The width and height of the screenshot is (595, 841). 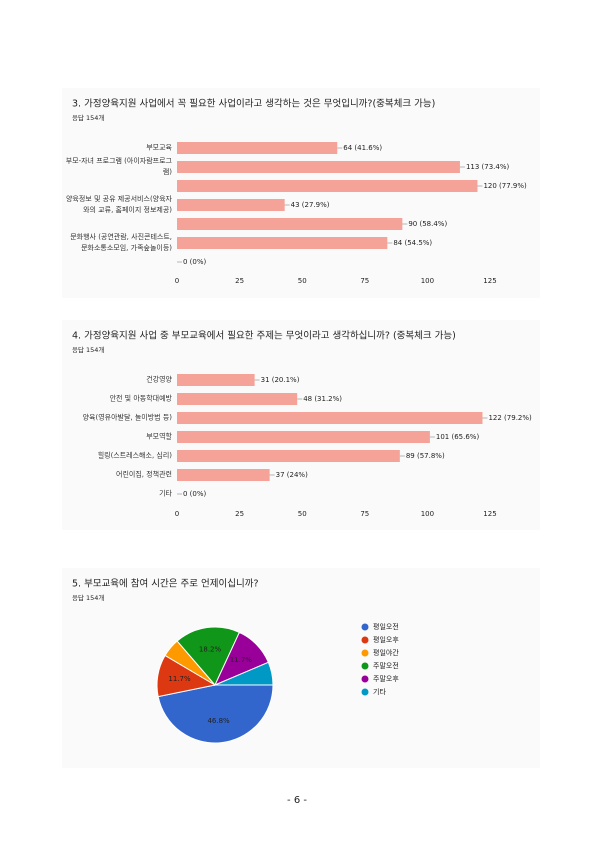 What do you see at coordinates (505, 186) in the screenshot?
I see `value-label: 120 (77.9%)` at bounding box center [505, 186].